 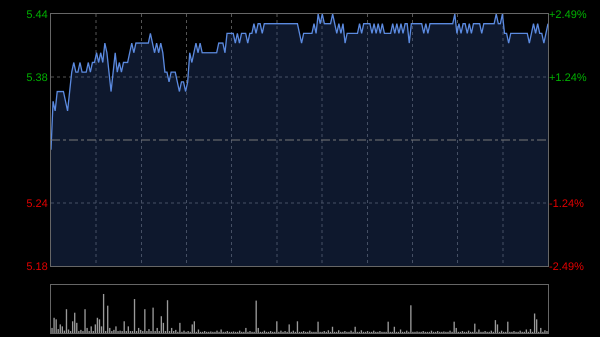 What do you see at coordinates (37, 266) in the screenshot?
I see `y-tick-label: 5.18` at bounding box center [37, 266].